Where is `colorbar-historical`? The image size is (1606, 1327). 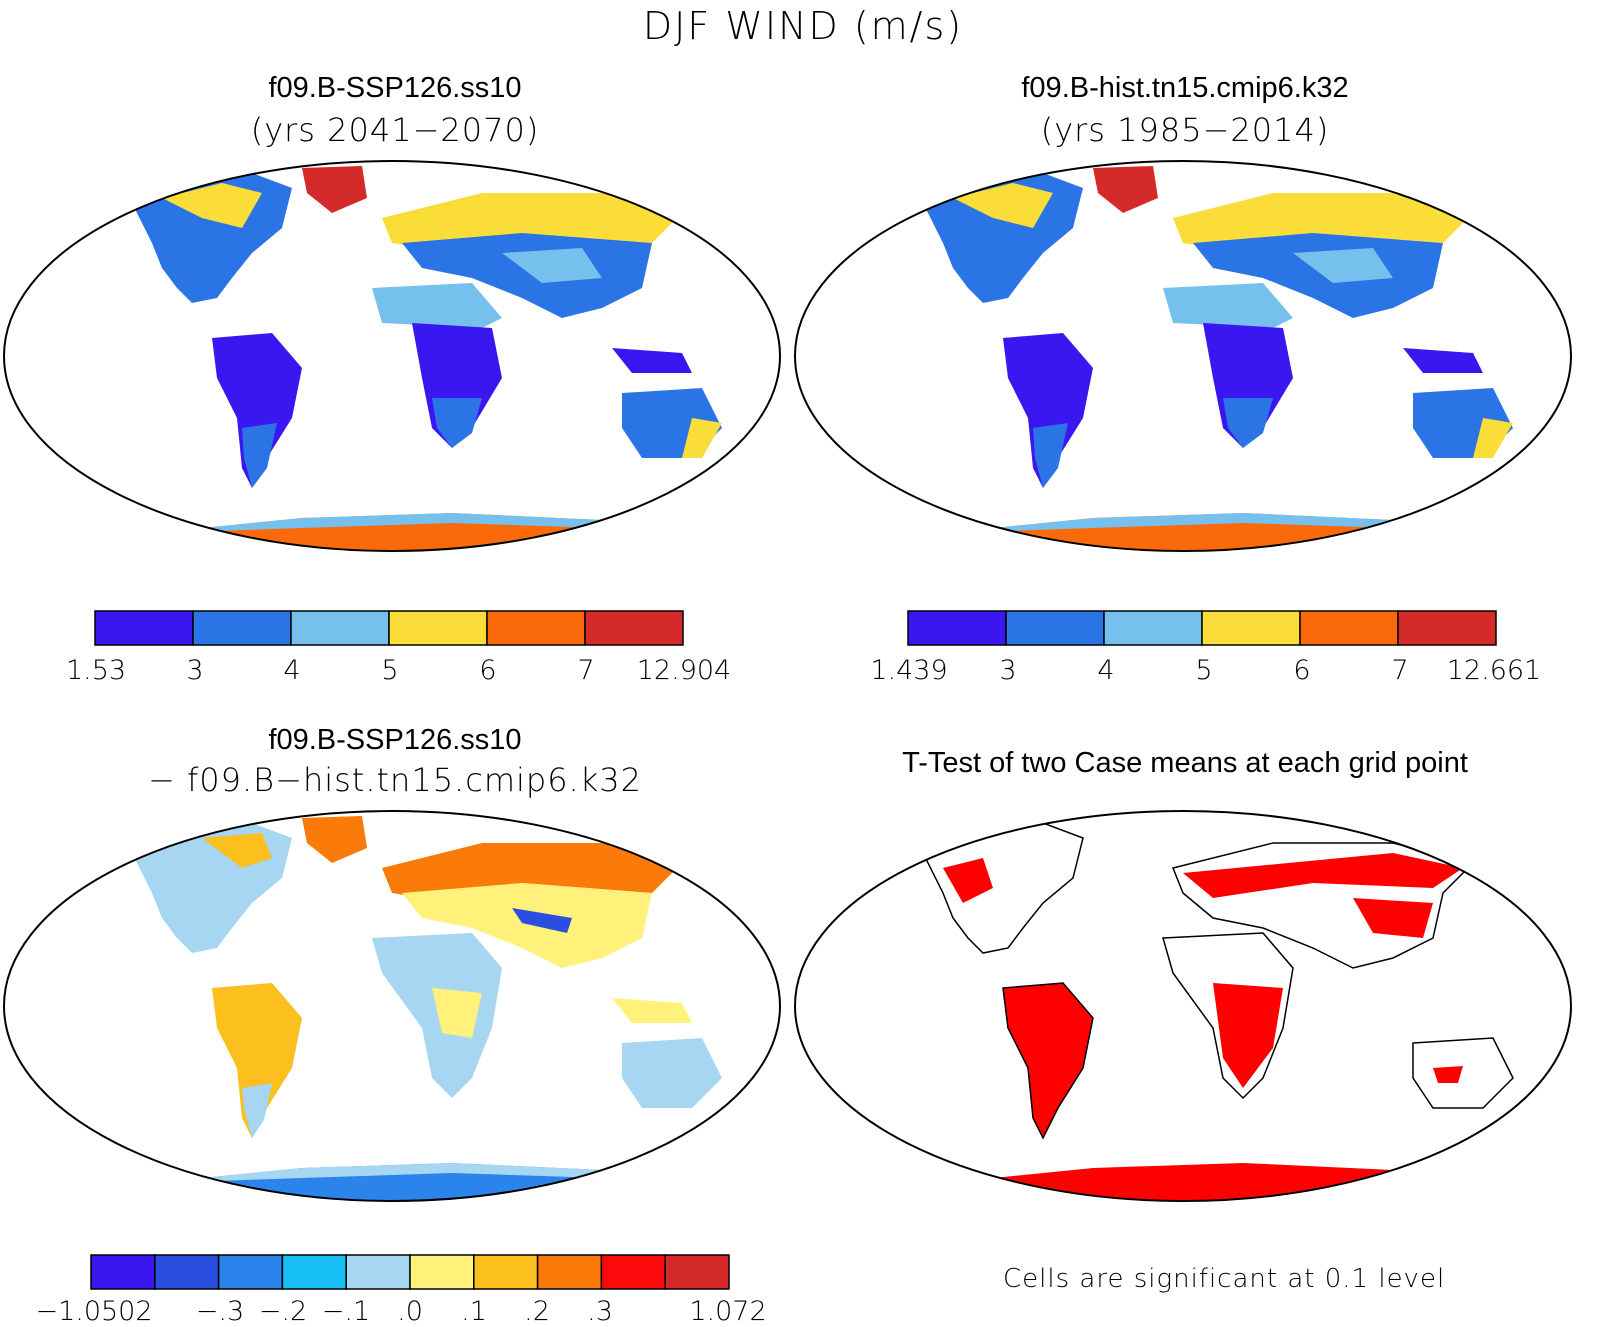 colorbar-historical is located at coordinates (1202, 628).